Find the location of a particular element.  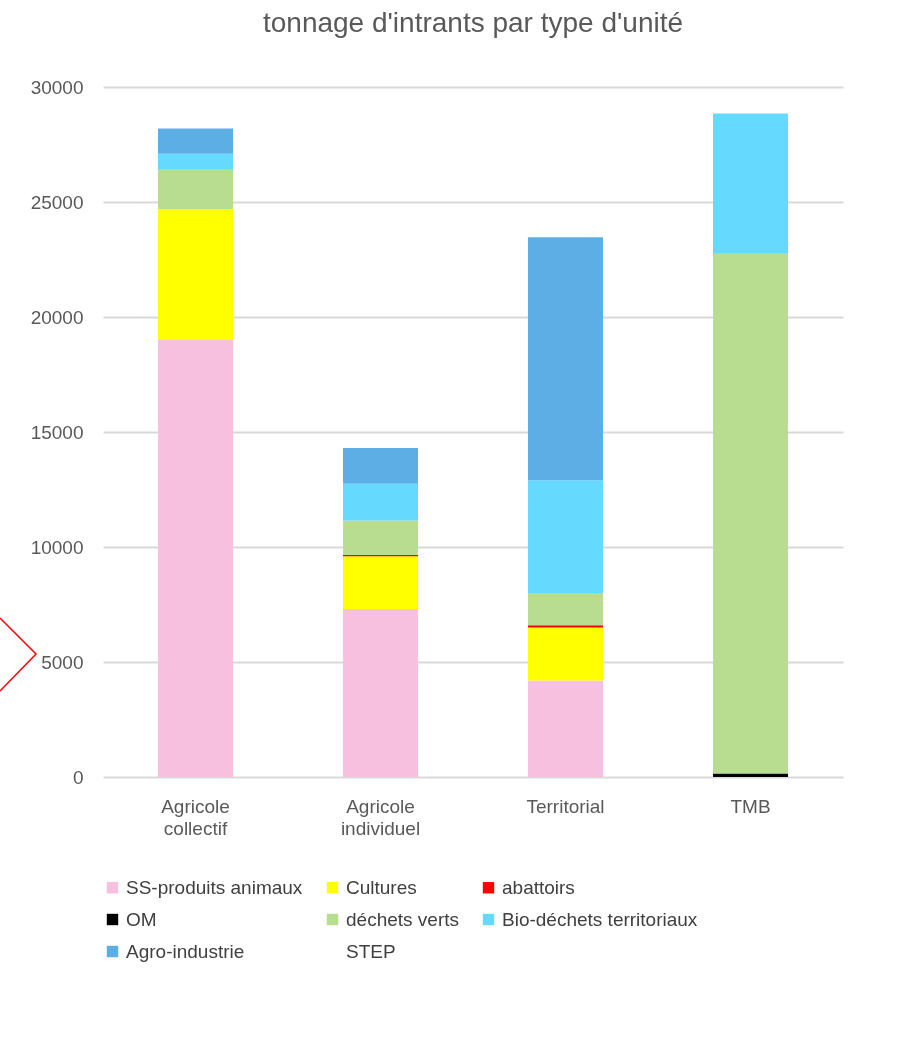

y-tick-label: 25000 is located at coordinates (57, 202).